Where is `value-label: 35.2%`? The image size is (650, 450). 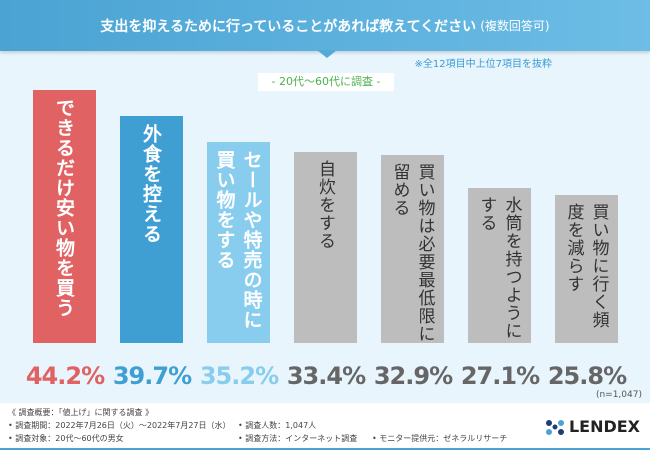 value-label: 35.2% is located at coordinates (239, 376).